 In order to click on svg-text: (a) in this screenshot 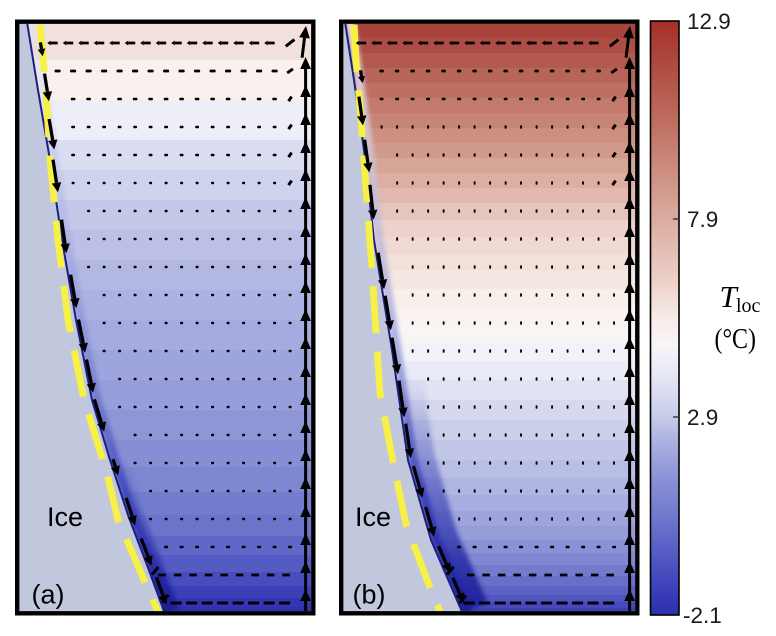, I will do `click(48, 595)`.